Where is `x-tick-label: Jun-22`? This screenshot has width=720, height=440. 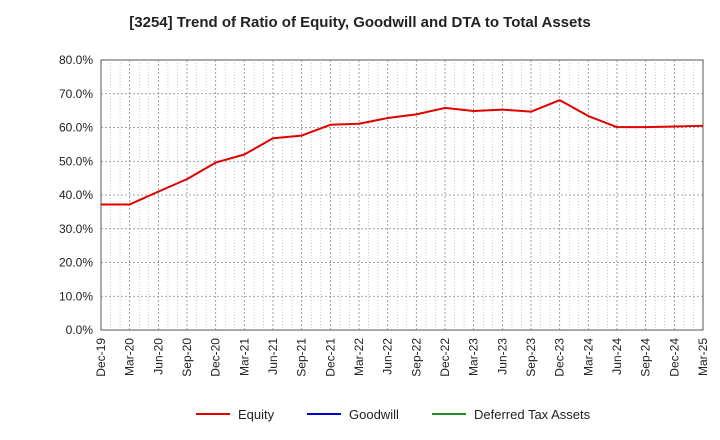
x-tick-label: Jun-22 is located at coordinates (388, 356).